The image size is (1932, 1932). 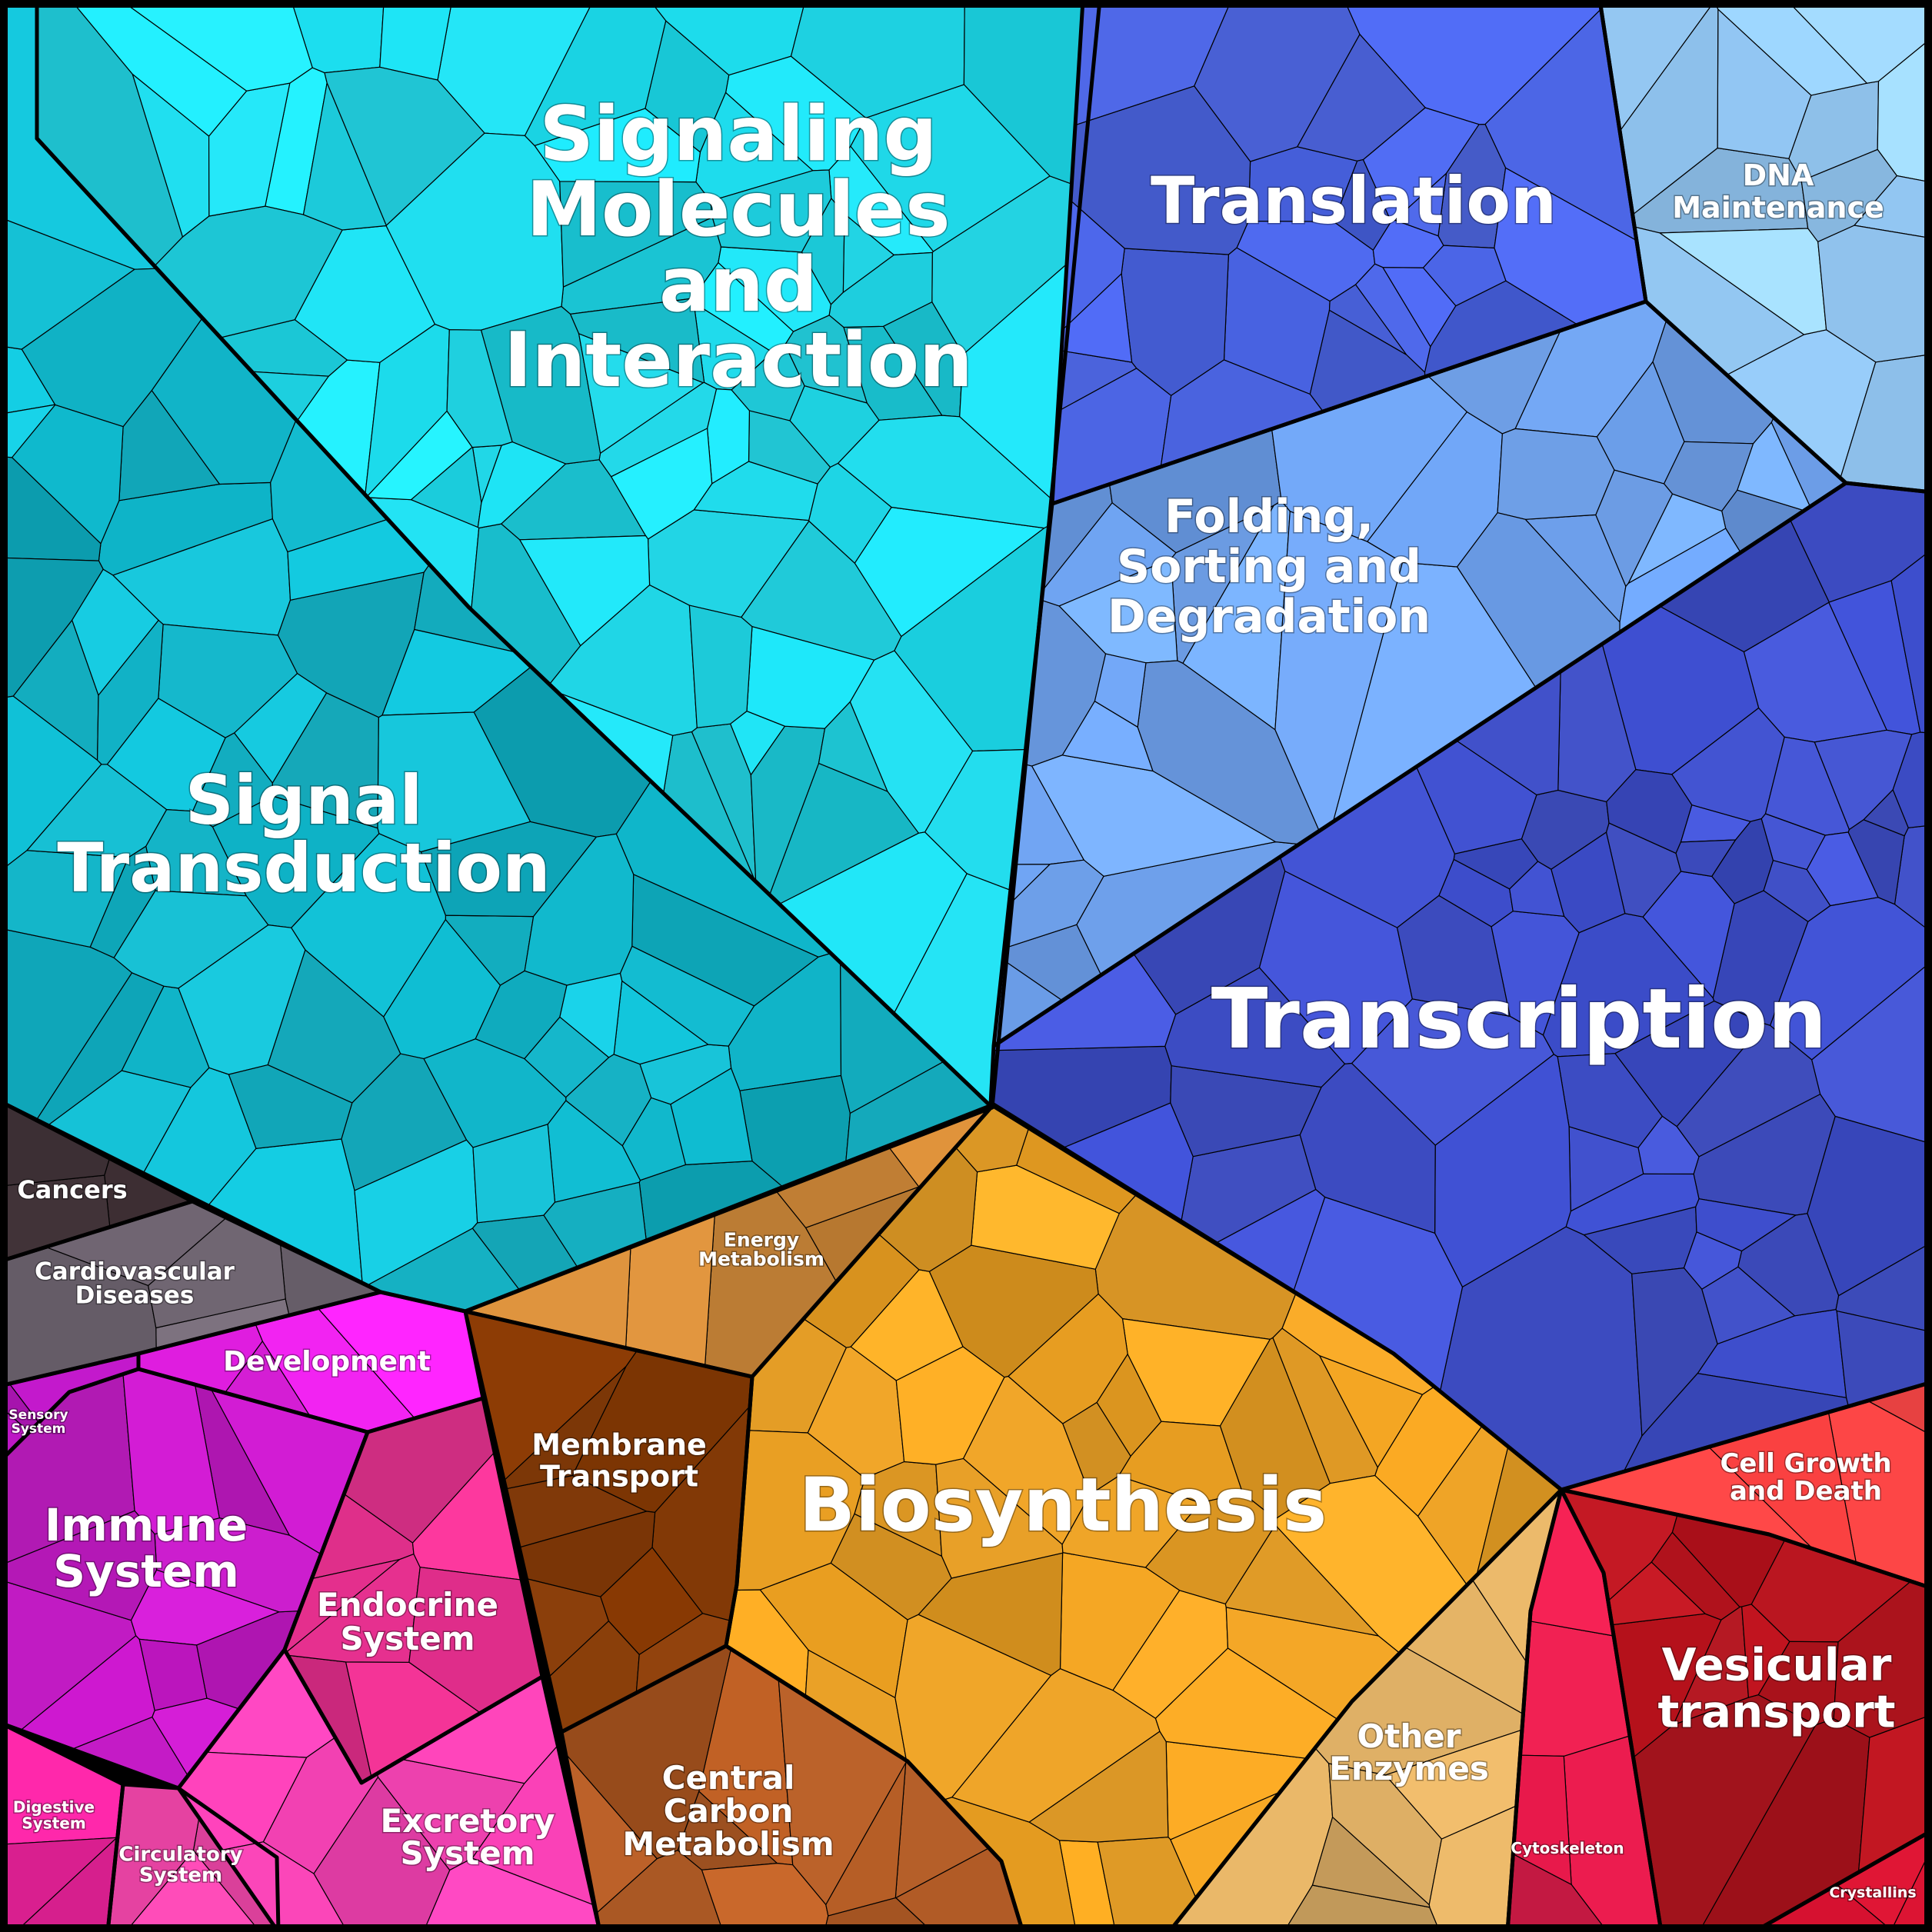 I want to click on label-folding-sorting-degradation-line: Degradation, so click(x=1269, y=617).